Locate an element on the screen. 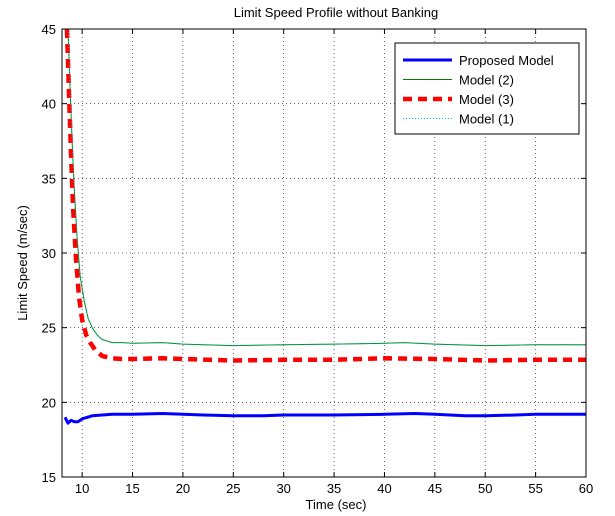  x-tick-label: 60 is located at coordinates (586, 488).